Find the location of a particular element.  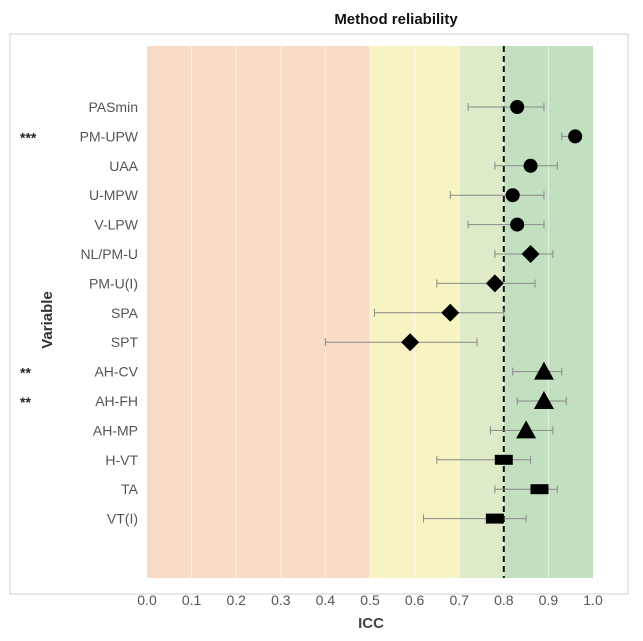

category-label: UAA is located at coordinates (123, 166).